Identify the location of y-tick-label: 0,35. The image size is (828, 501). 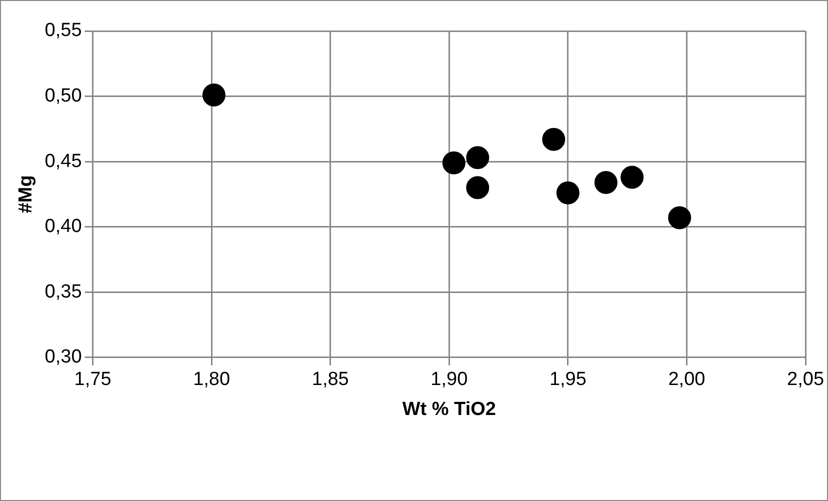
(63, 291).